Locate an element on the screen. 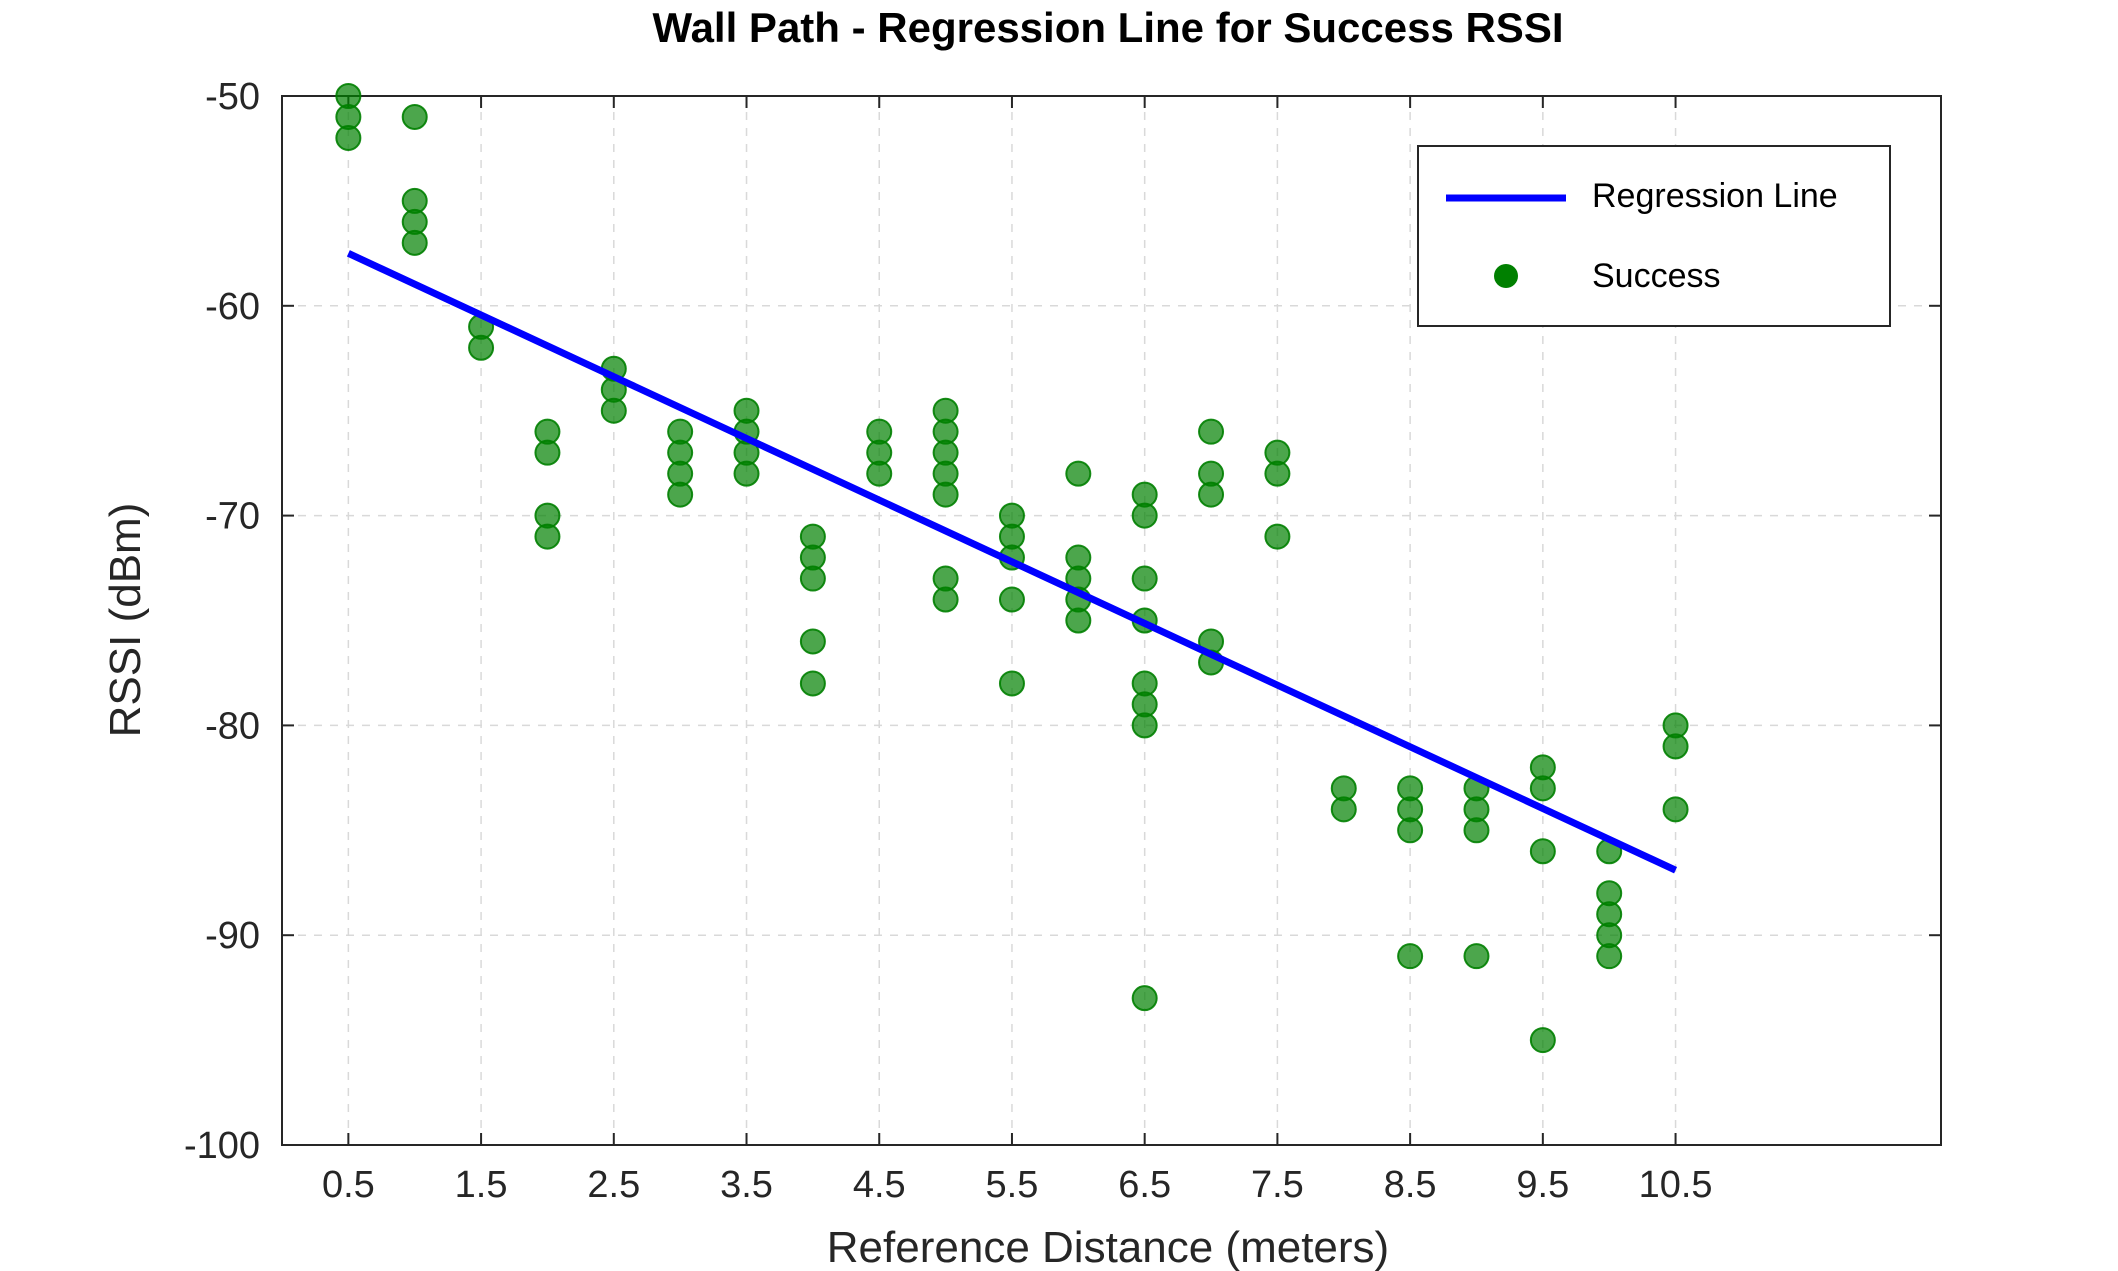  legend-box is located at coordinates (1654, 236).